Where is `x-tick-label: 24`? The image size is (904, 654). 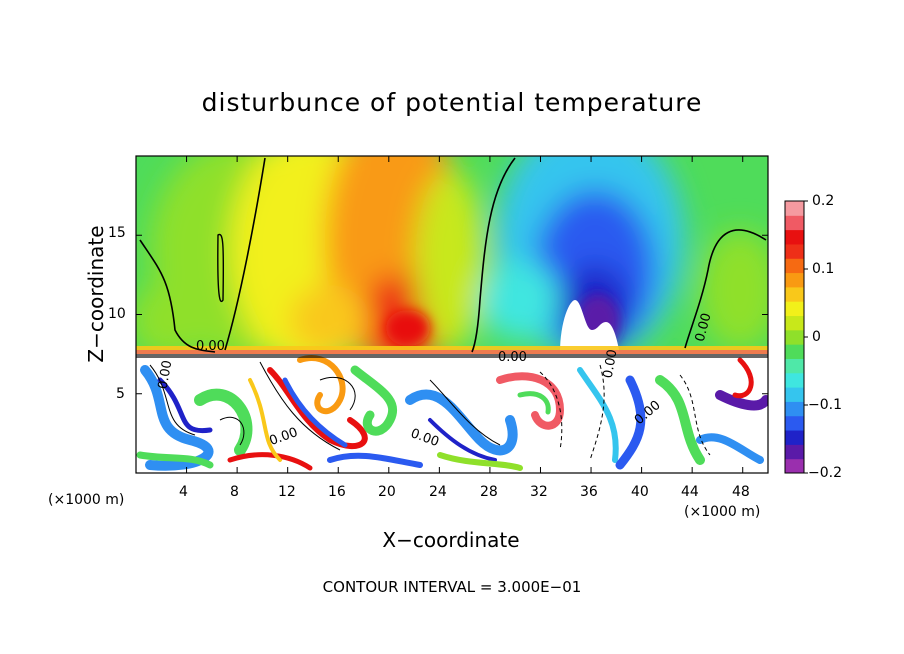 x-tick-label: 24 is located at coordinates (438, 492).